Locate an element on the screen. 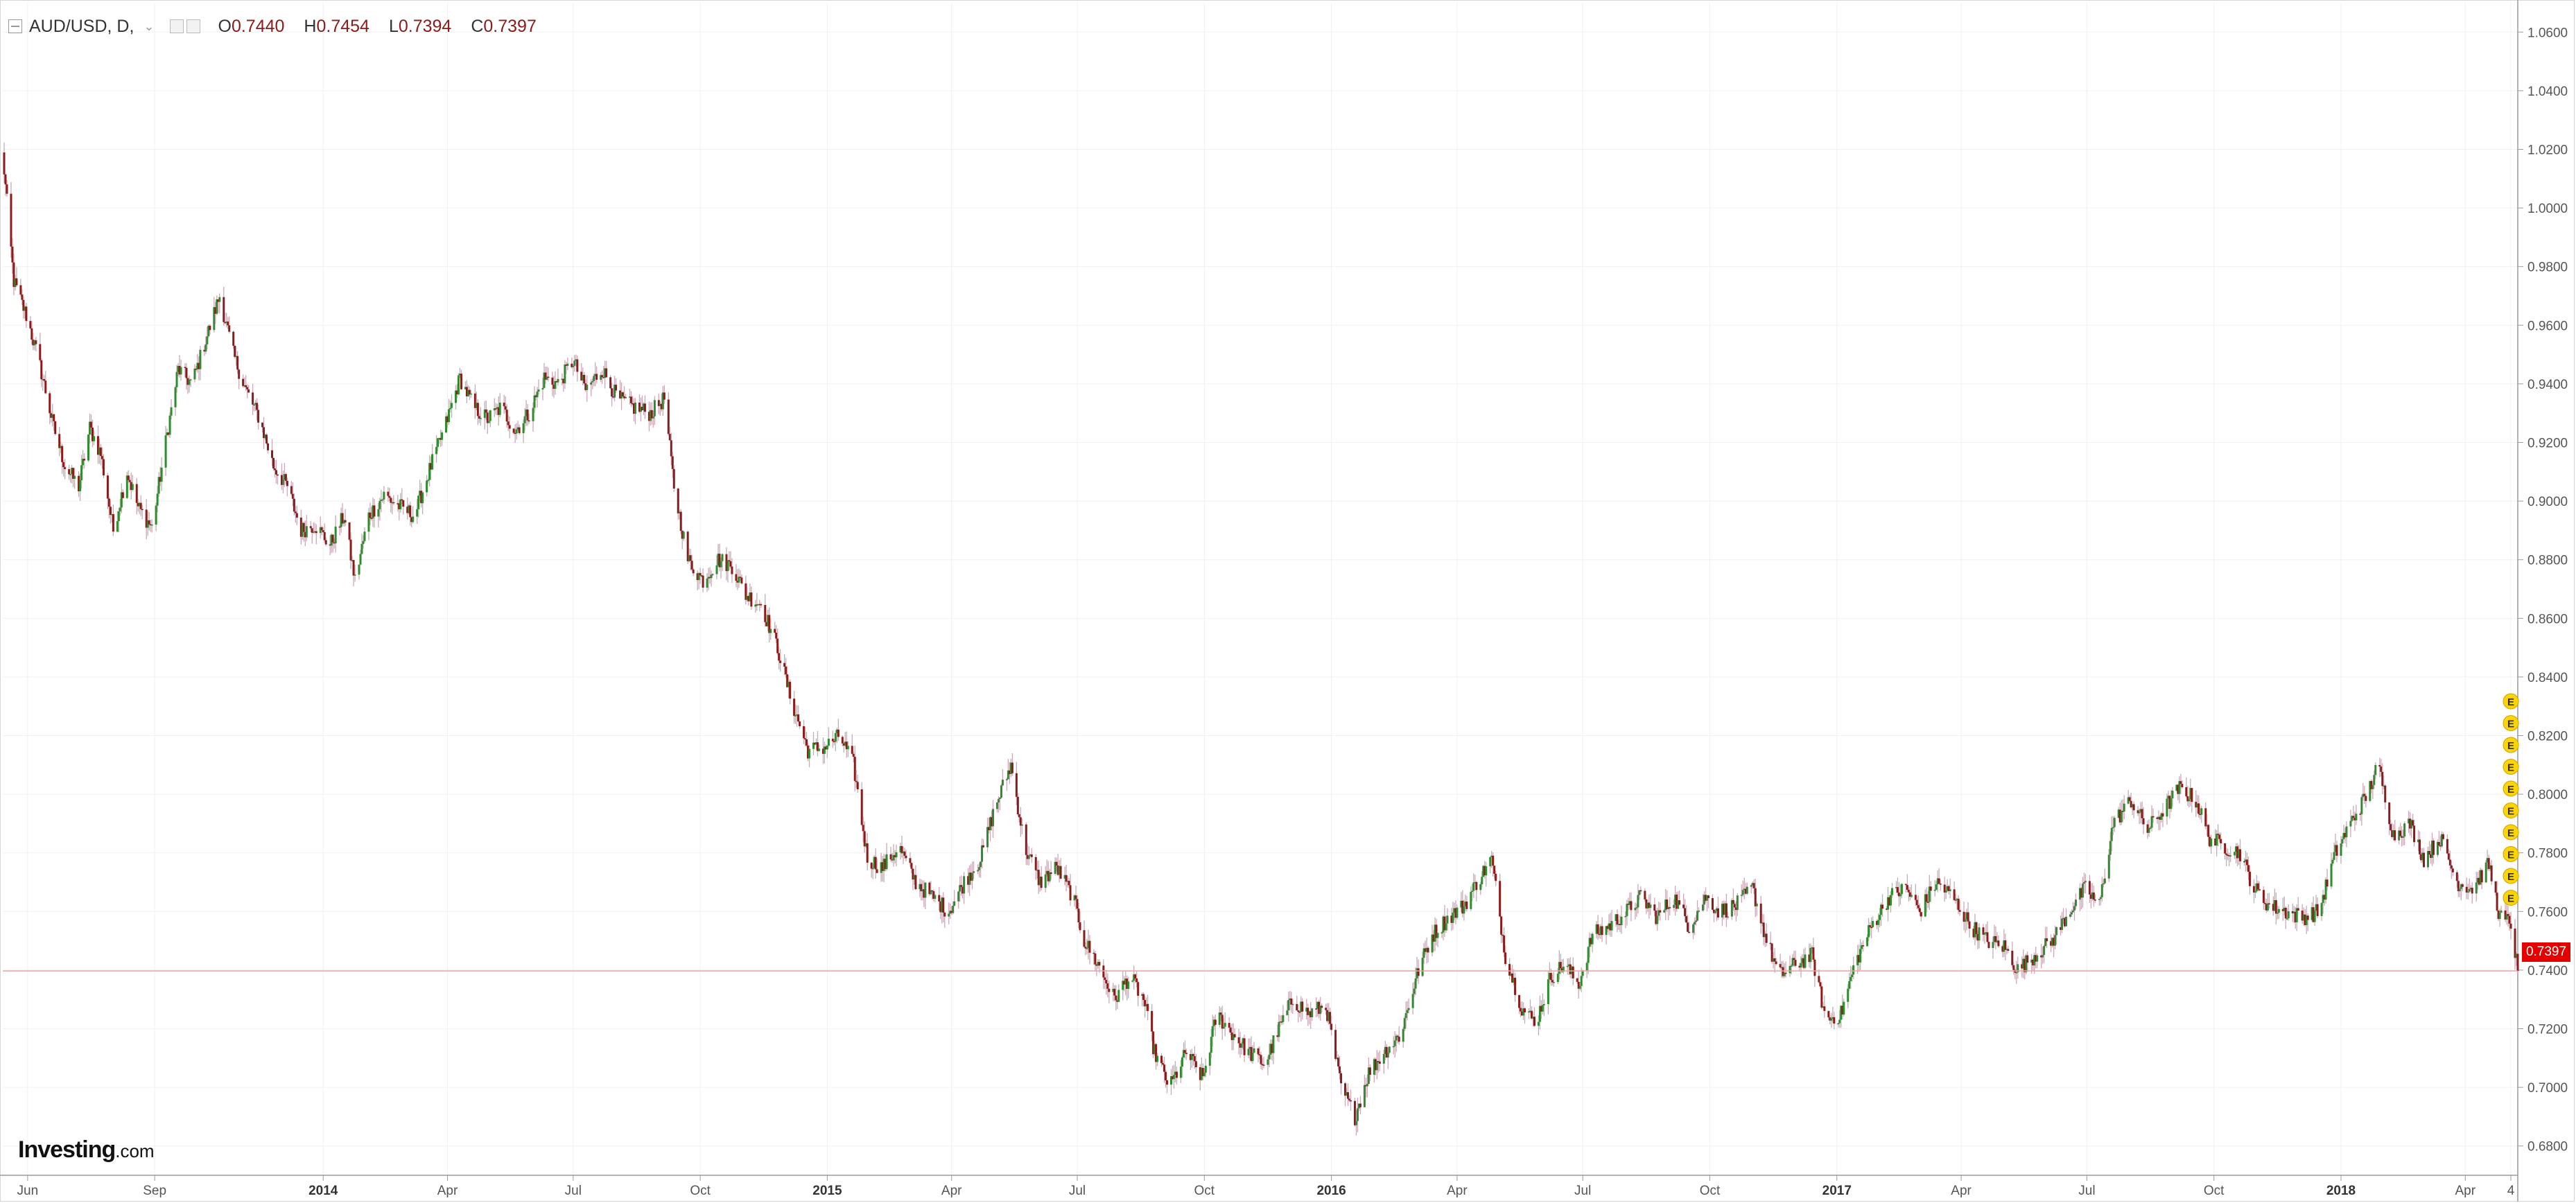  chevron-down-icon: ⌄ is located at coordinates (149, 26).